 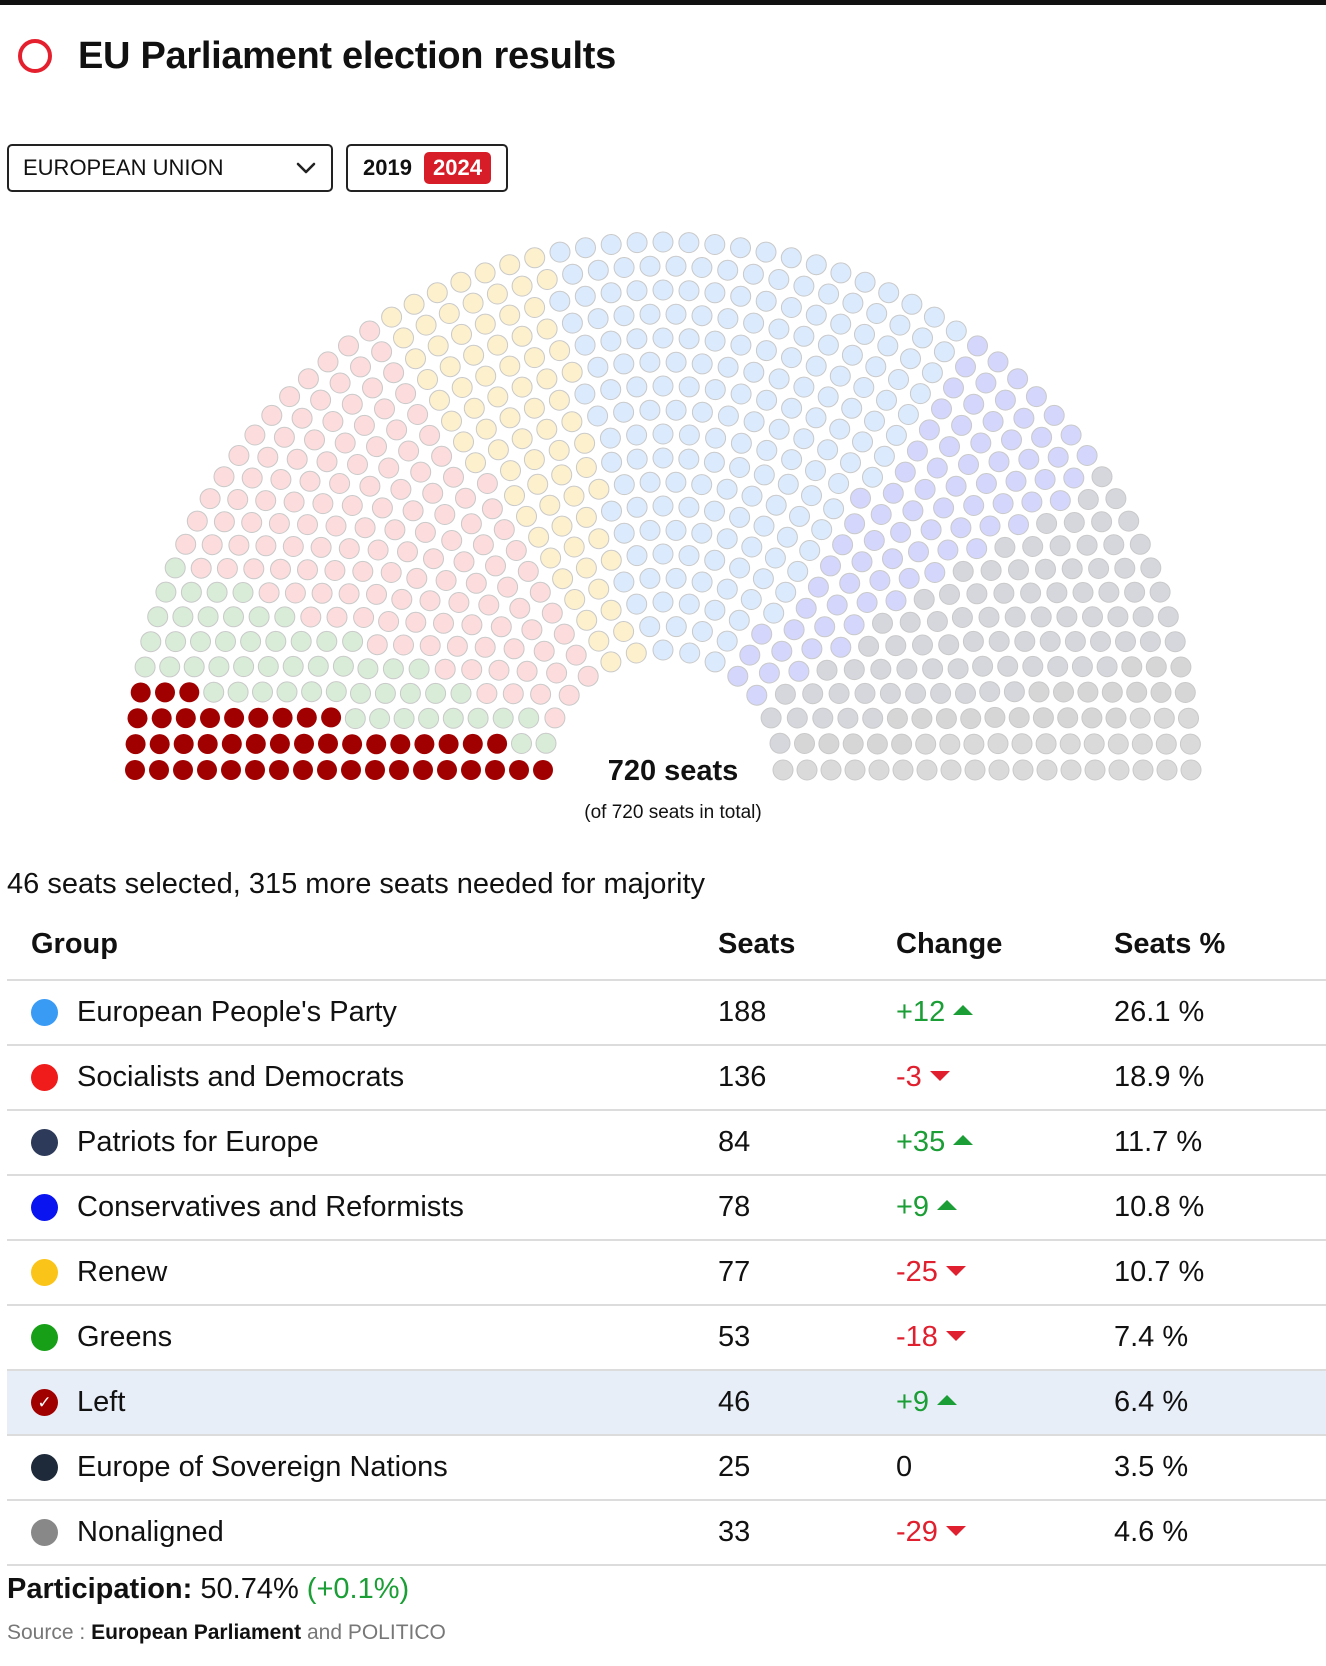 I want to click on header-change: Change, so click(x=1005, y=945).